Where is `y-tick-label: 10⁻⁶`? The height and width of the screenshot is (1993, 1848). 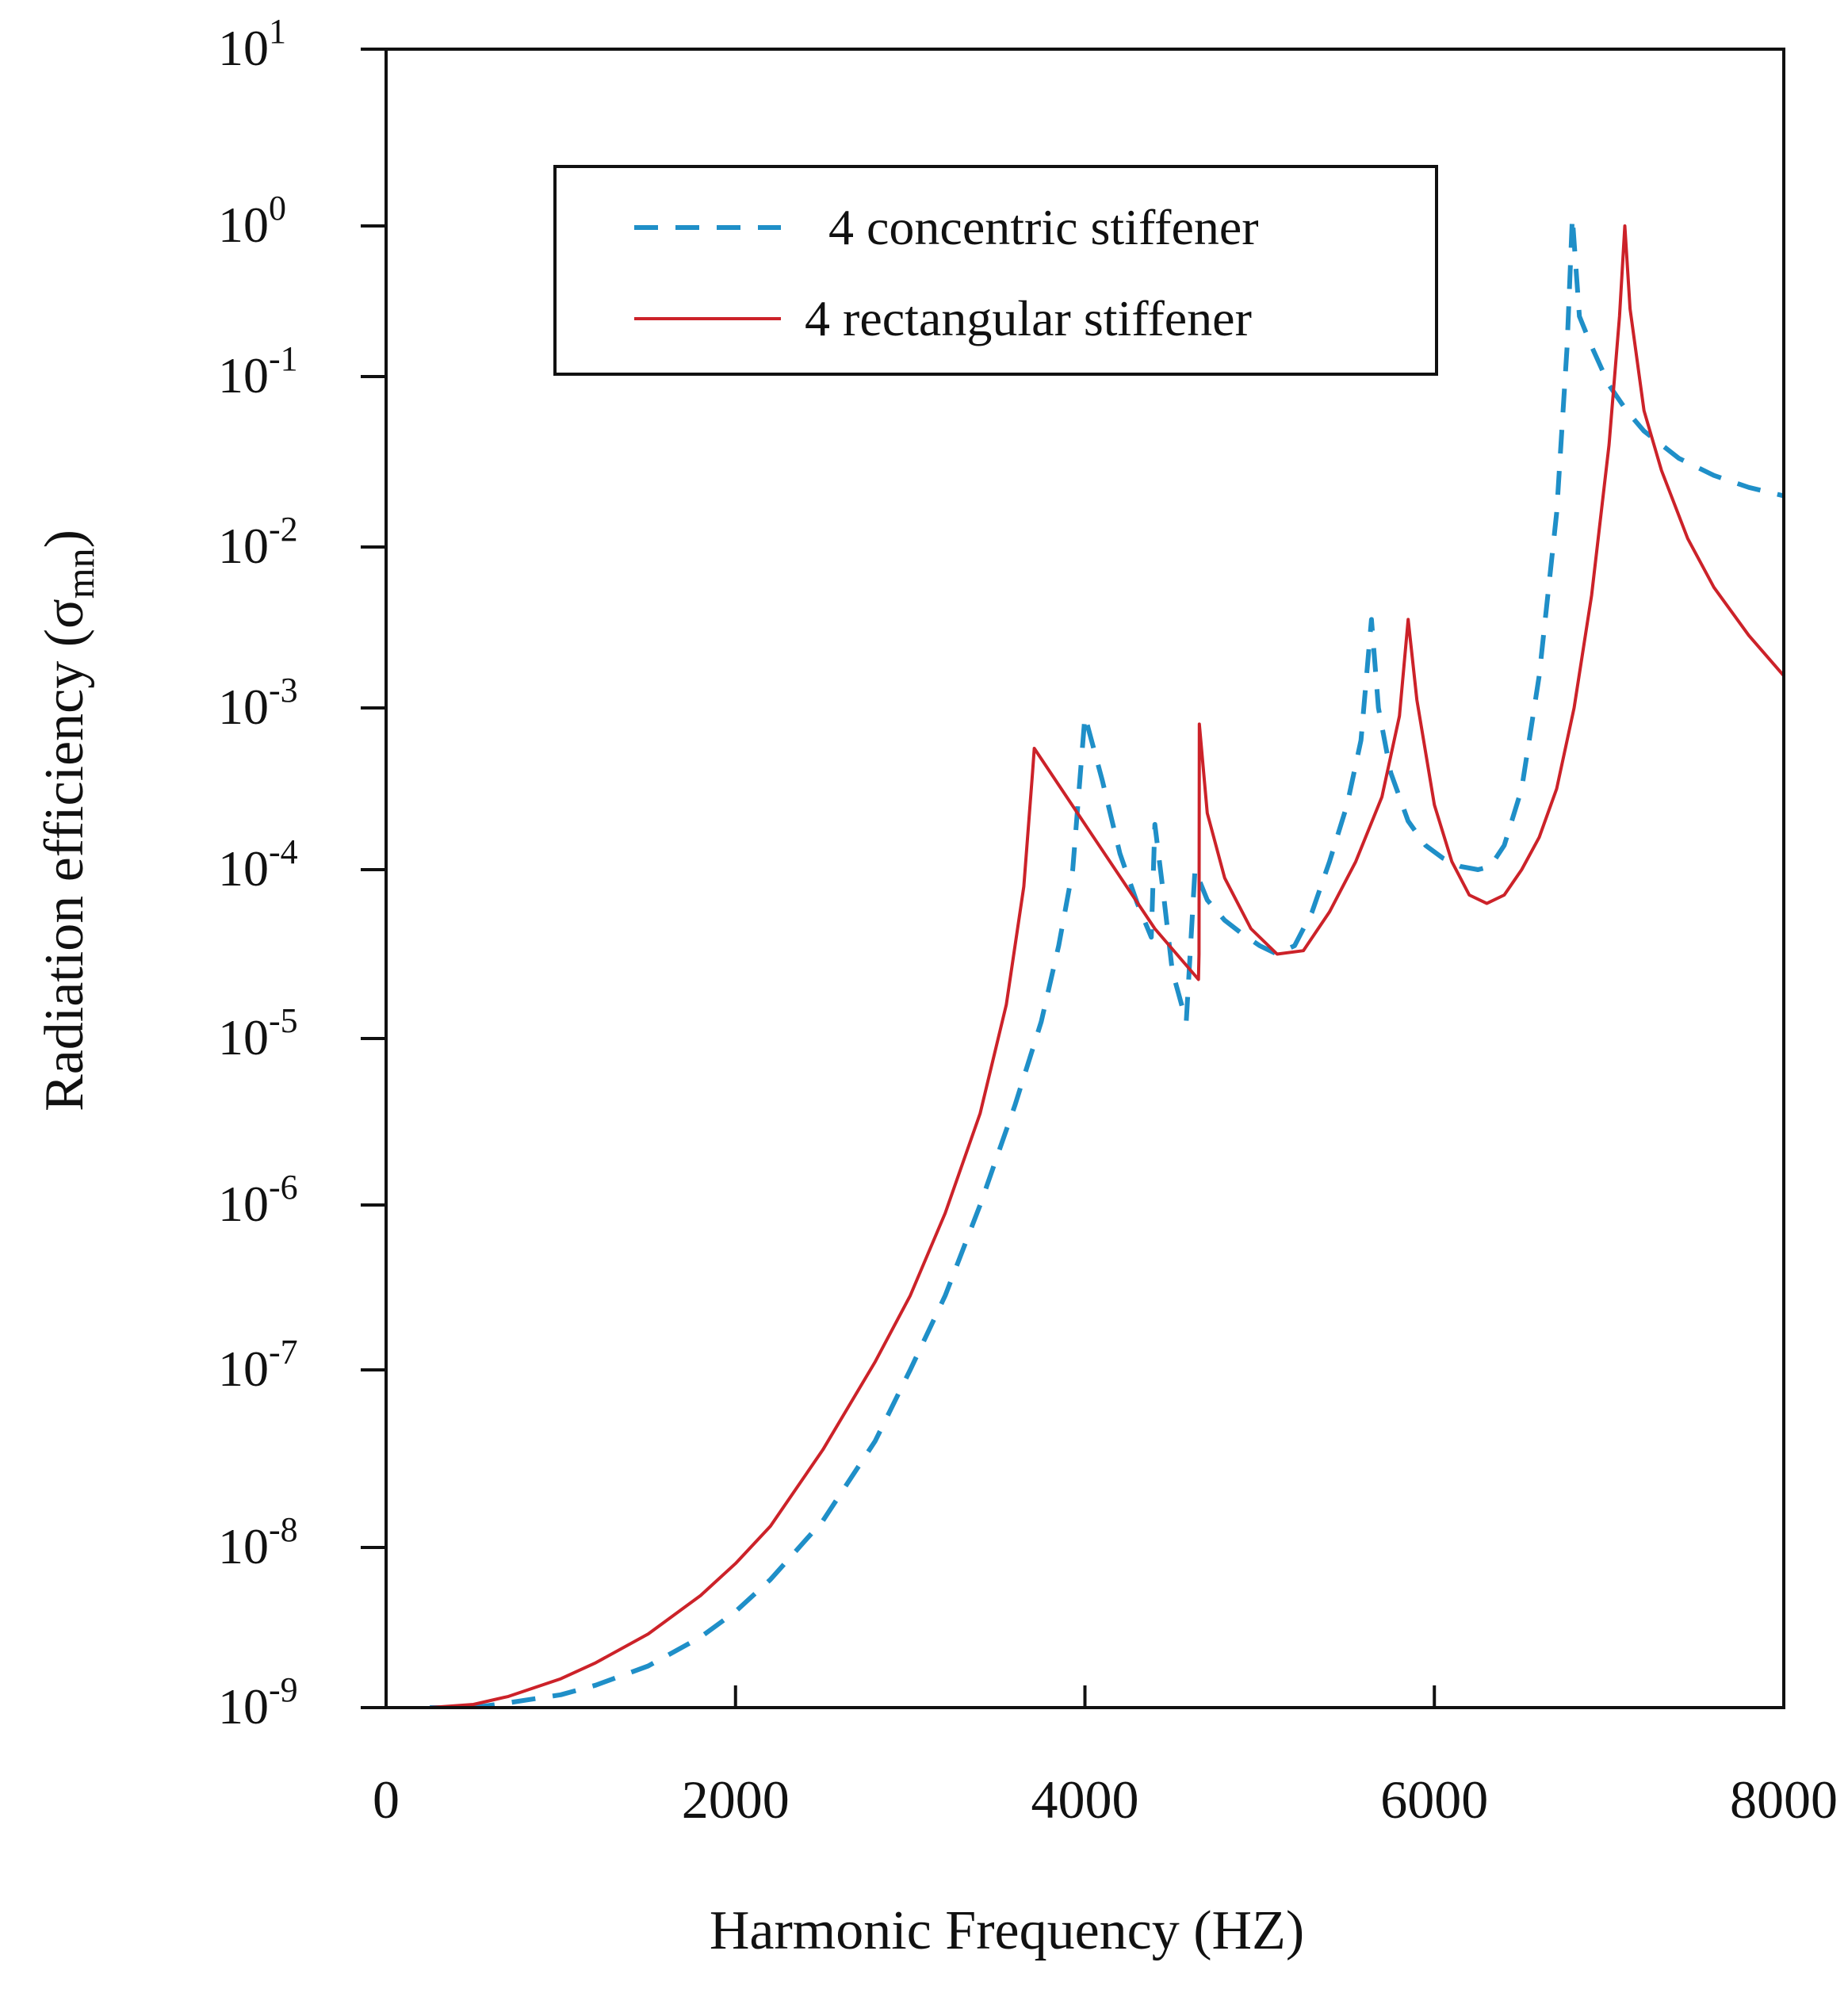 y-tick-label: 10⁻⁶ is located at coordinates (258, 1200).